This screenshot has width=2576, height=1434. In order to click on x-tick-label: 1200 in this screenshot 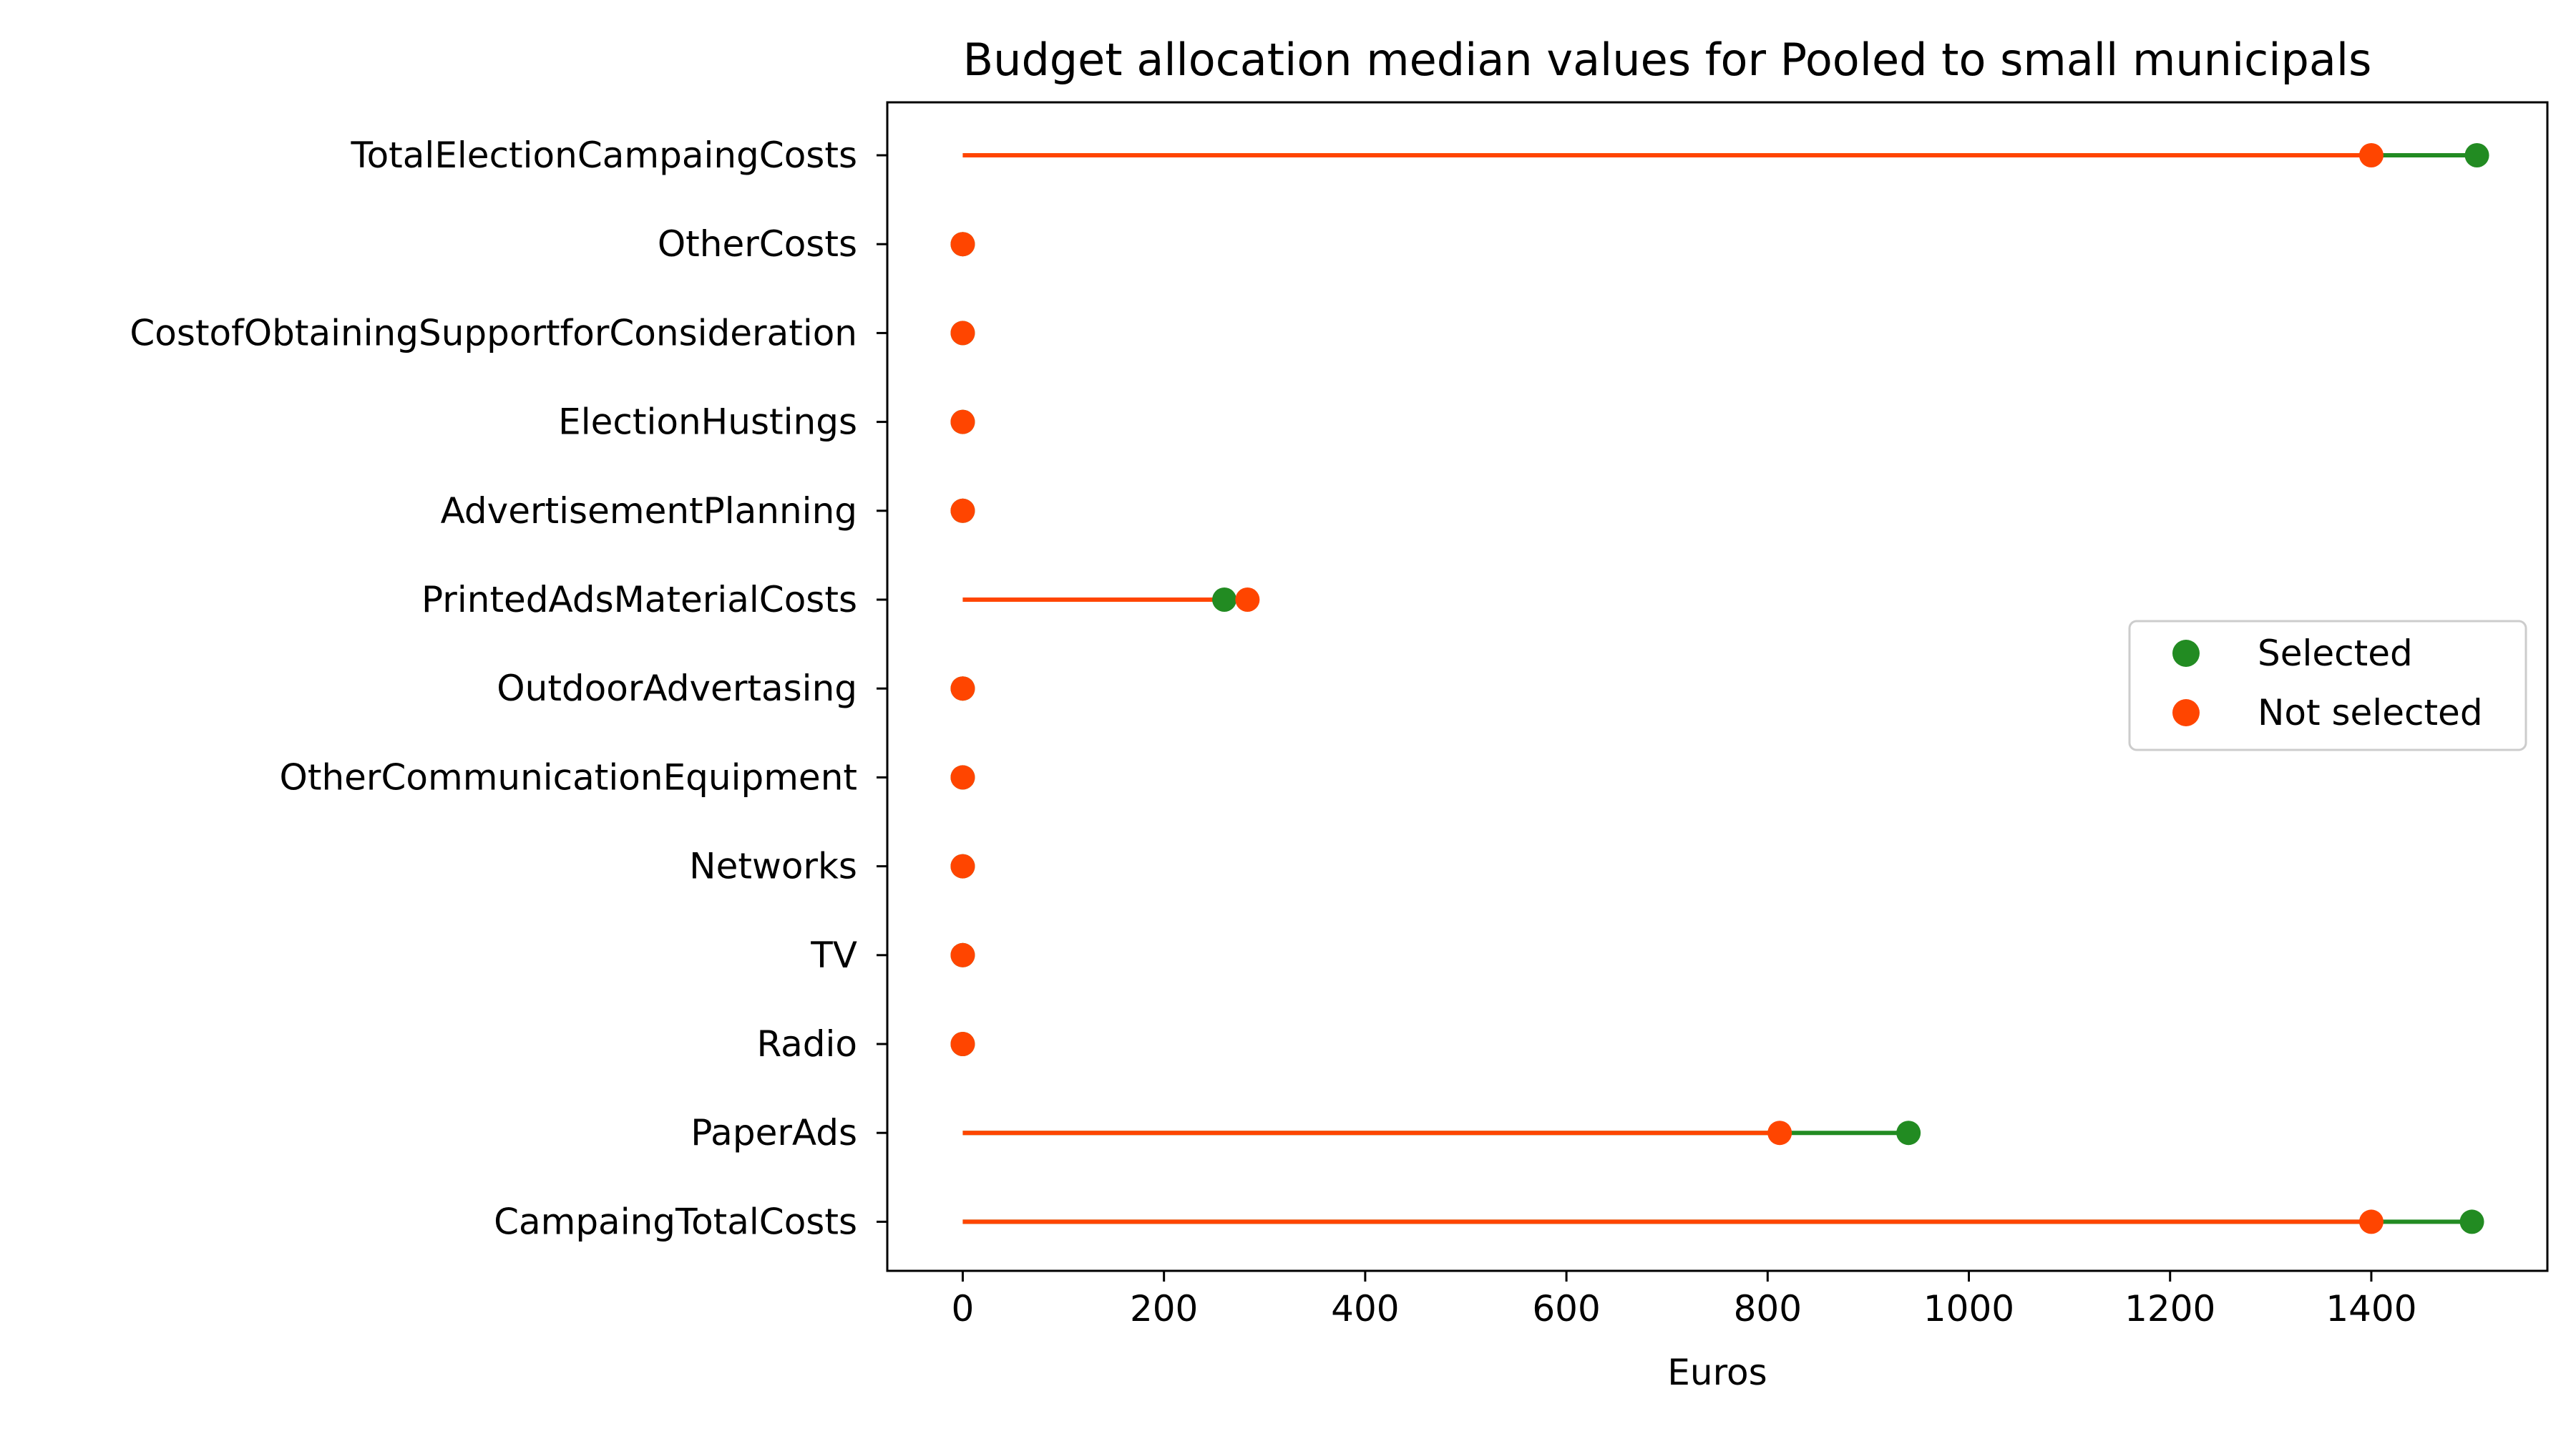, I will do `click(2169, 1309)`.